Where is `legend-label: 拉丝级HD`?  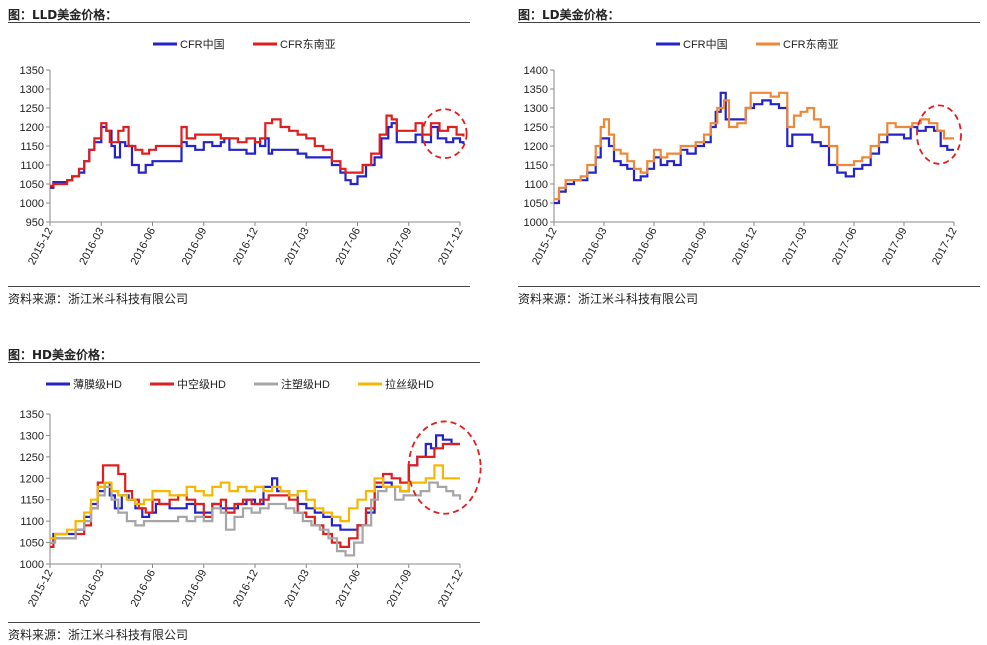
legend-label: 拉丝级HD is located at coordinates (409, 384).